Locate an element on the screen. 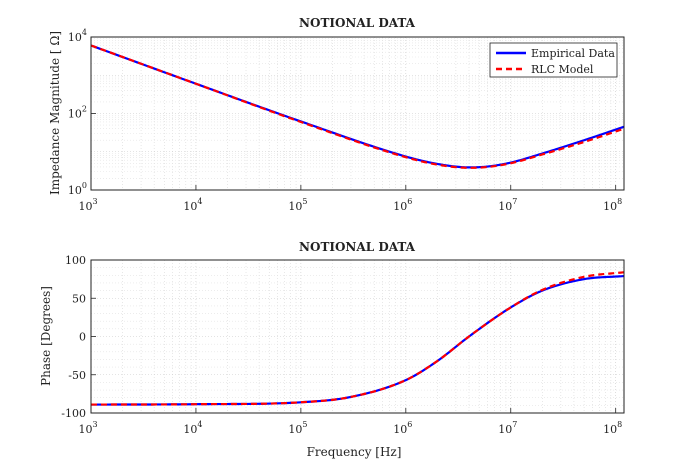 This screenshot has height=473, width=690. phase-x-axis-label: Frequency [Hz] is located at coordinates (354, 452).